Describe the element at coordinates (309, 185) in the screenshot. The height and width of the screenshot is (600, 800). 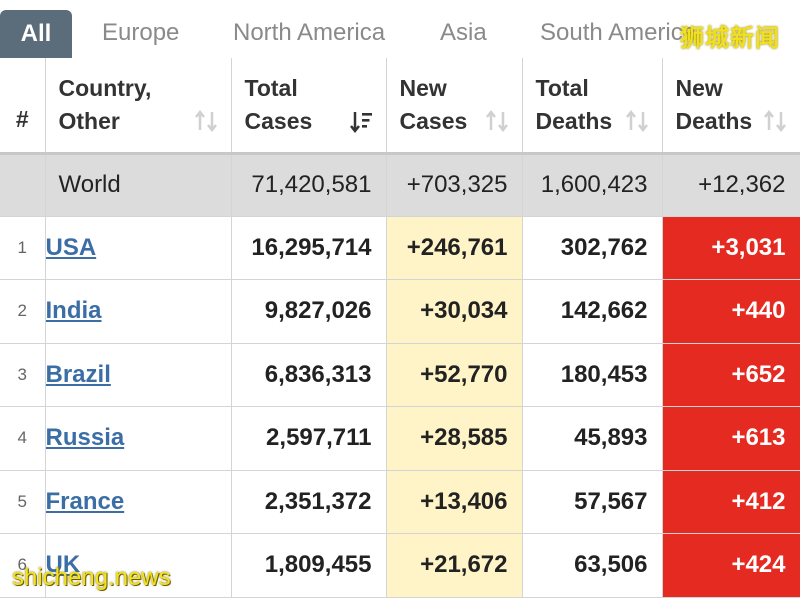
I see `total-cases-cell: 71,420,581` at that location.